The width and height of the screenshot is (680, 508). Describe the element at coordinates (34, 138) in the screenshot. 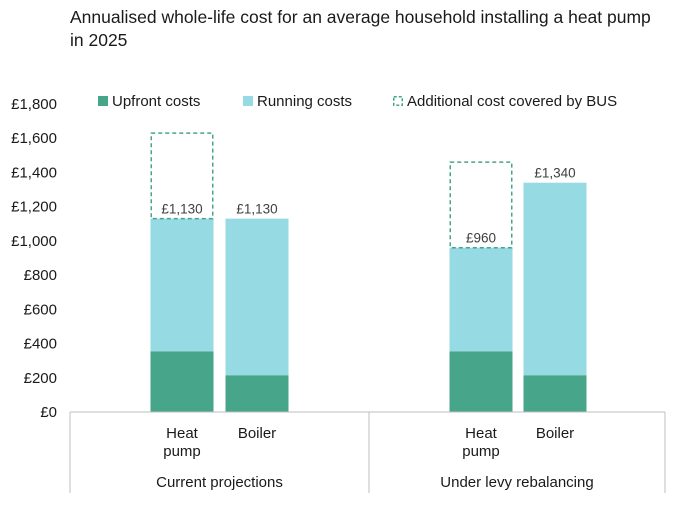

I see `y-tick-label: £1,600` at that location.